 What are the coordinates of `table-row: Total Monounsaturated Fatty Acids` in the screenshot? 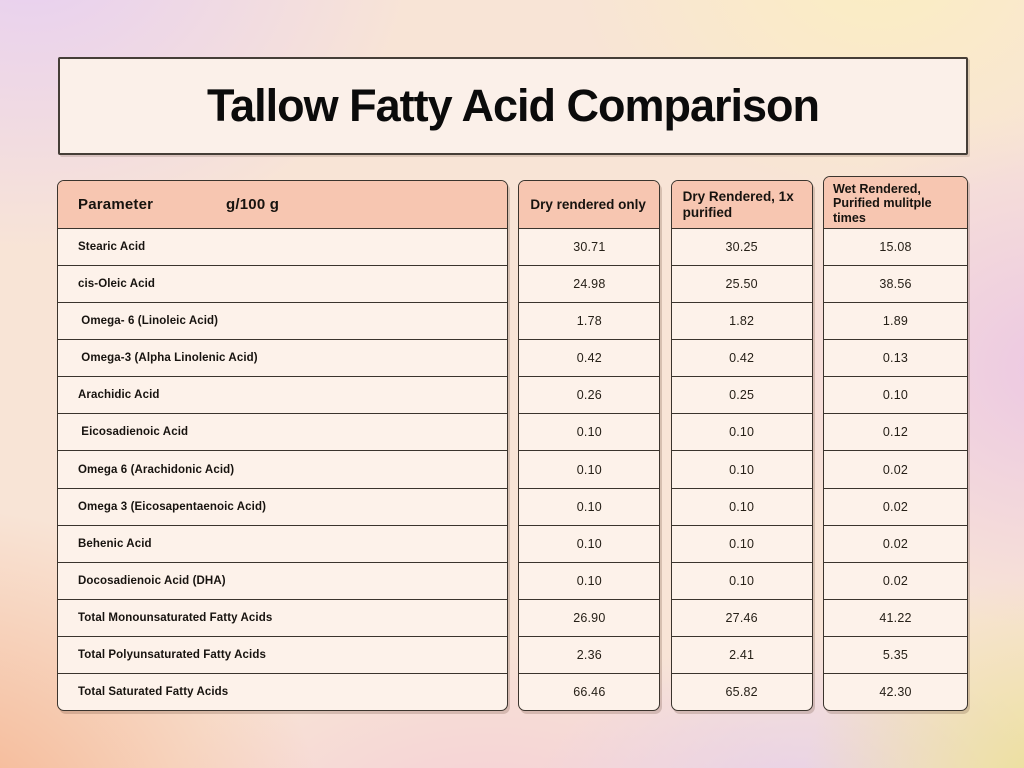 It's located at (282, 617).